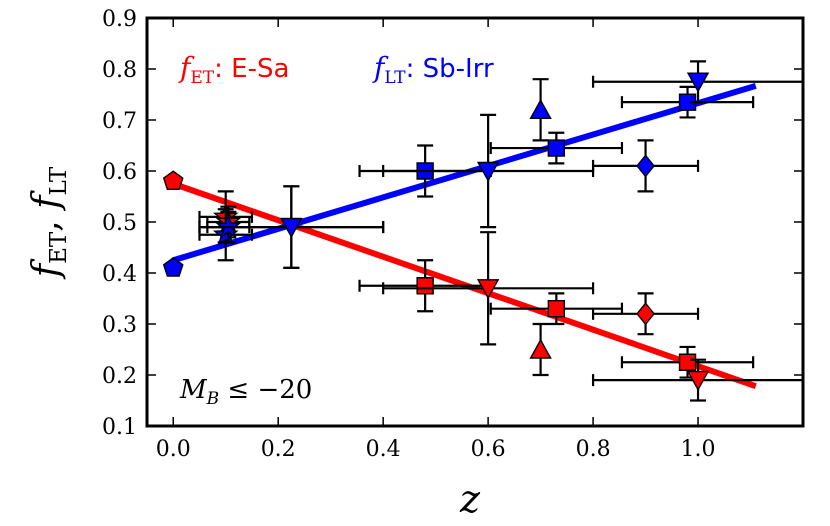 The width and height of the screenshot is (830, 526). I want to click on annotation-rest: ≤ −20, so click(265, 390).